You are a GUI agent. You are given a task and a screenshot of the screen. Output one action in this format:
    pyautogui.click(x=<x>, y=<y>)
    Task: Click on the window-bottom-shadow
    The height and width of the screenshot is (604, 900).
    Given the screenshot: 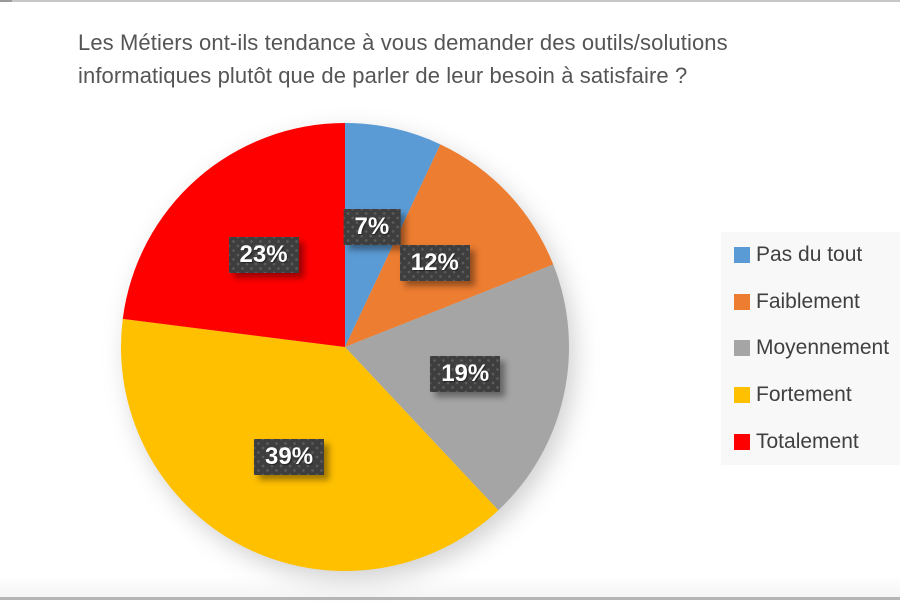 What is the action you would take?
    pyautogui.click(x=450, y=586)
    